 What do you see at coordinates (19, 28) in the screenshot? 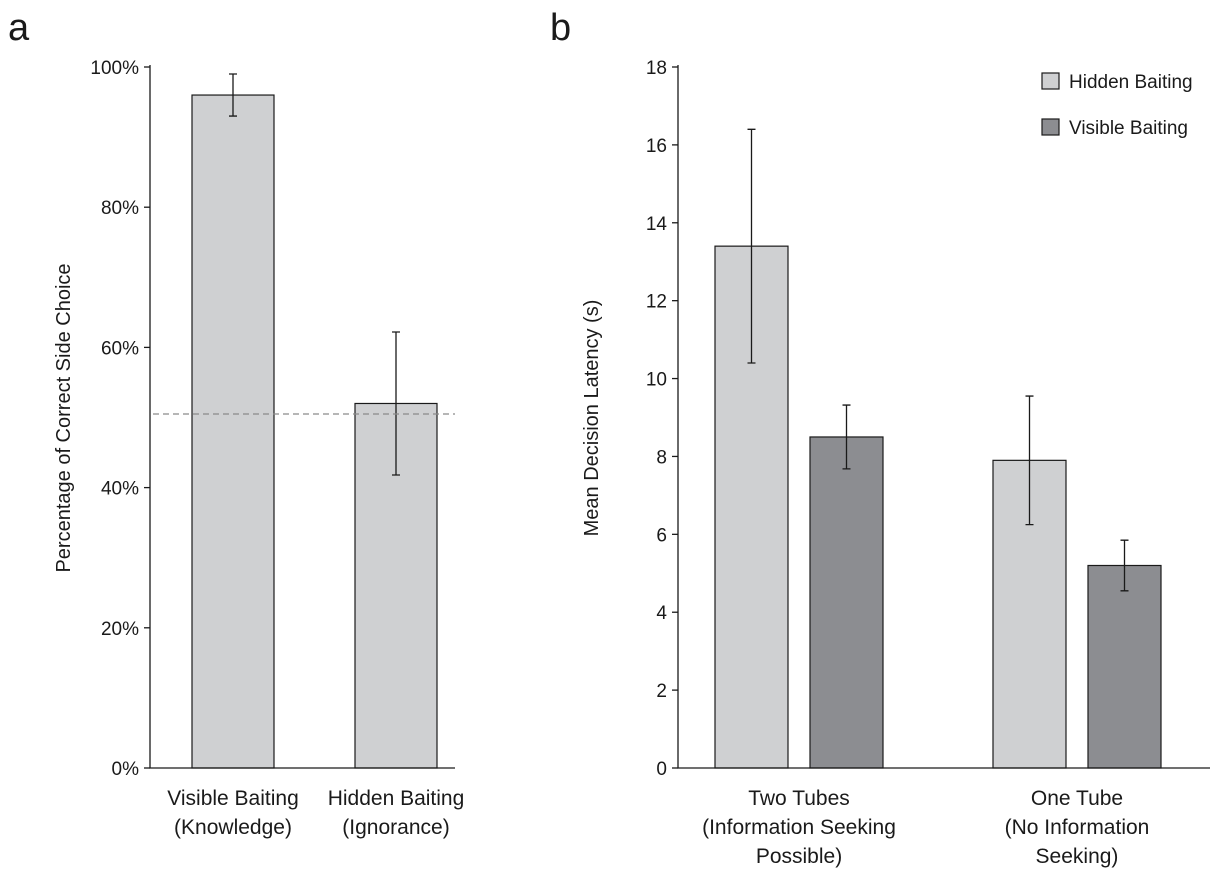
I see `panel-a-letter: a` at bounding box center [19, 28].